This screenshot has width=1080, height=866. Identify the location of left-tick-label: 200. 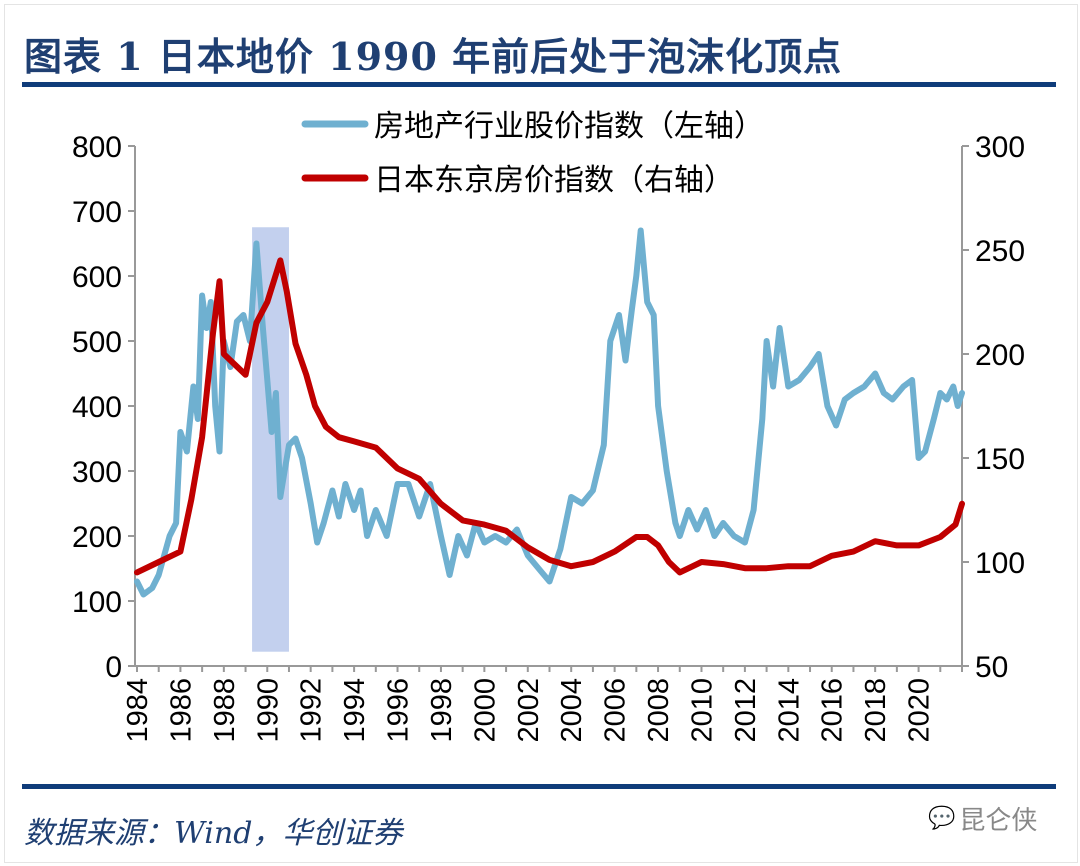
(97, 537).